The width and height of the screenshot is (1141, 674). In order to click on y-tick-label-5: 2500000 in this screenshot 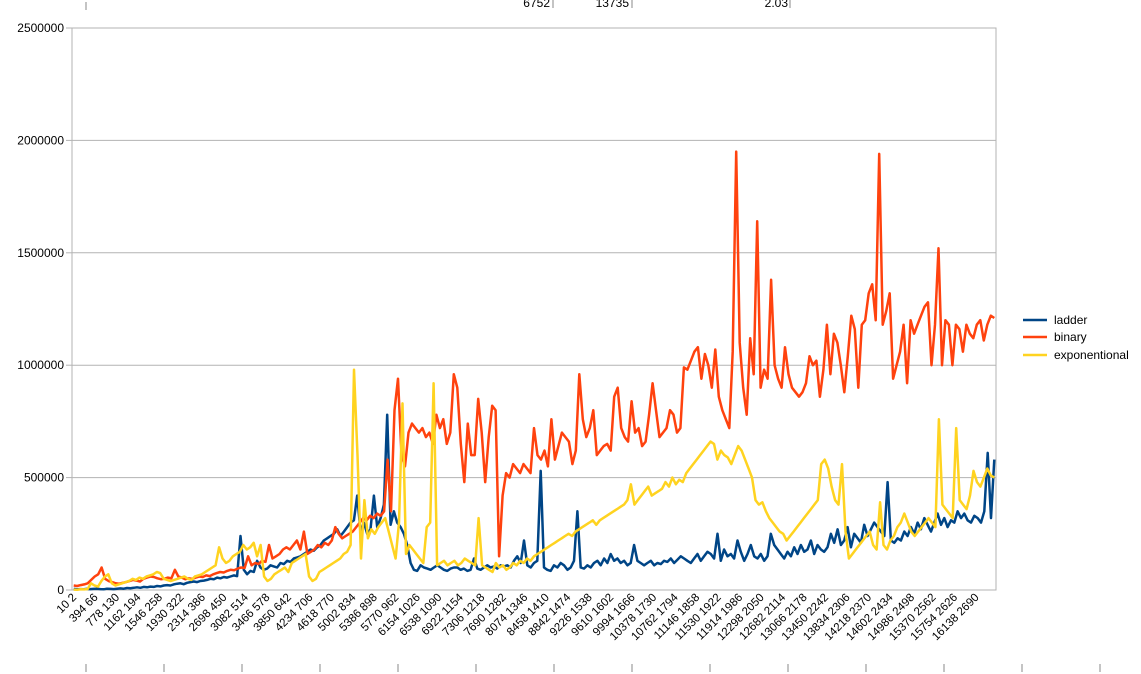, I will do `click(40, 28)`.